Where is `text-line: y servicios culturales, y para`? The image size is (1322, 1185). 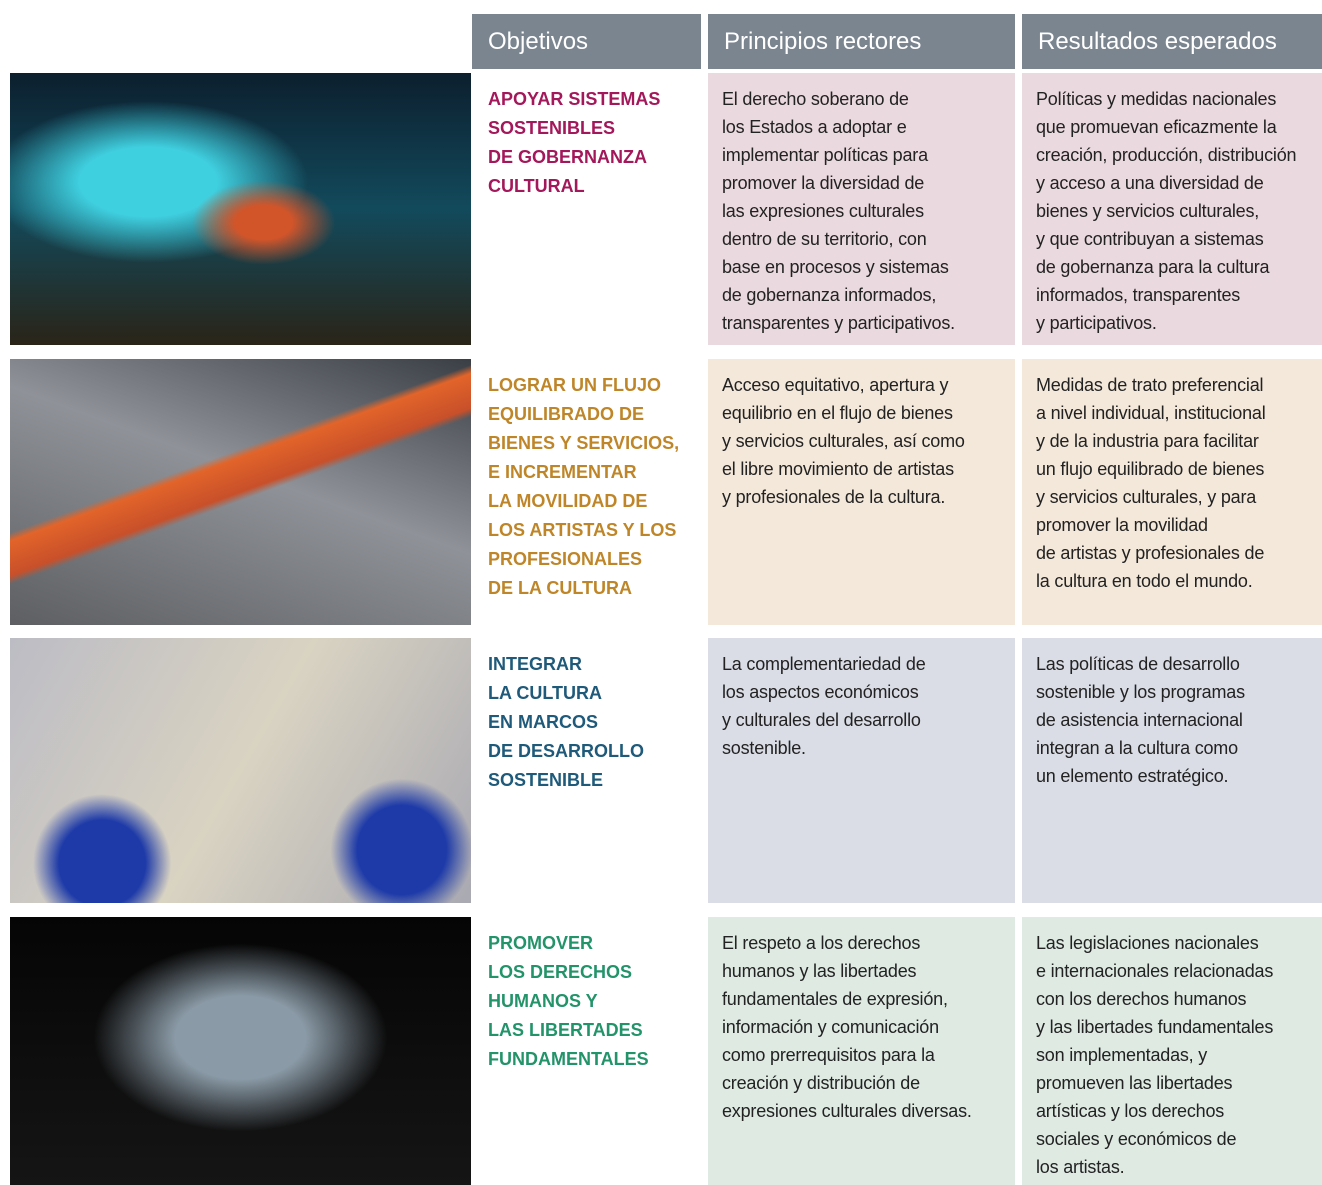 text-line: y servicios culturales, y para is located at coordinates (1146, 497).